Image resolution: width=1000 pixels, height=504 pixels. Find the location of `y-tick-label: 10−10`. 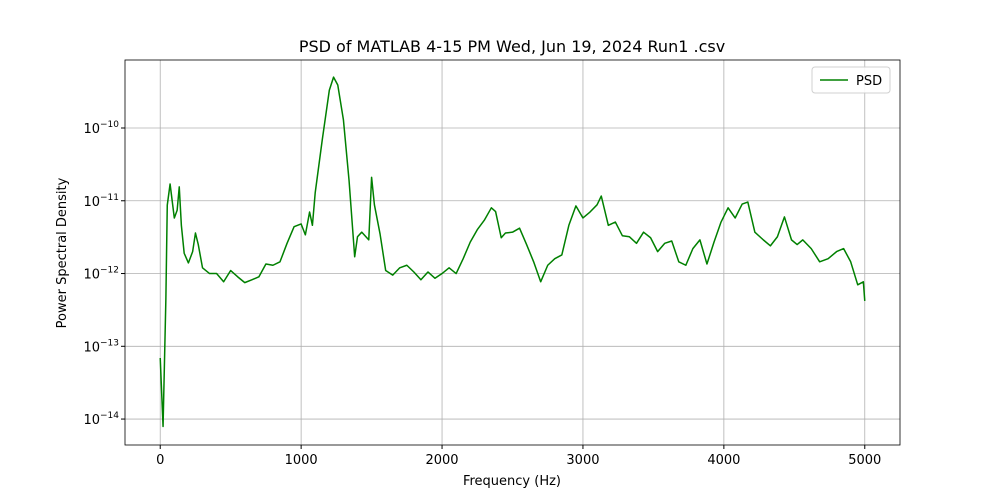

y-tick-label: 10−10 is located at coordinates (101, 128).